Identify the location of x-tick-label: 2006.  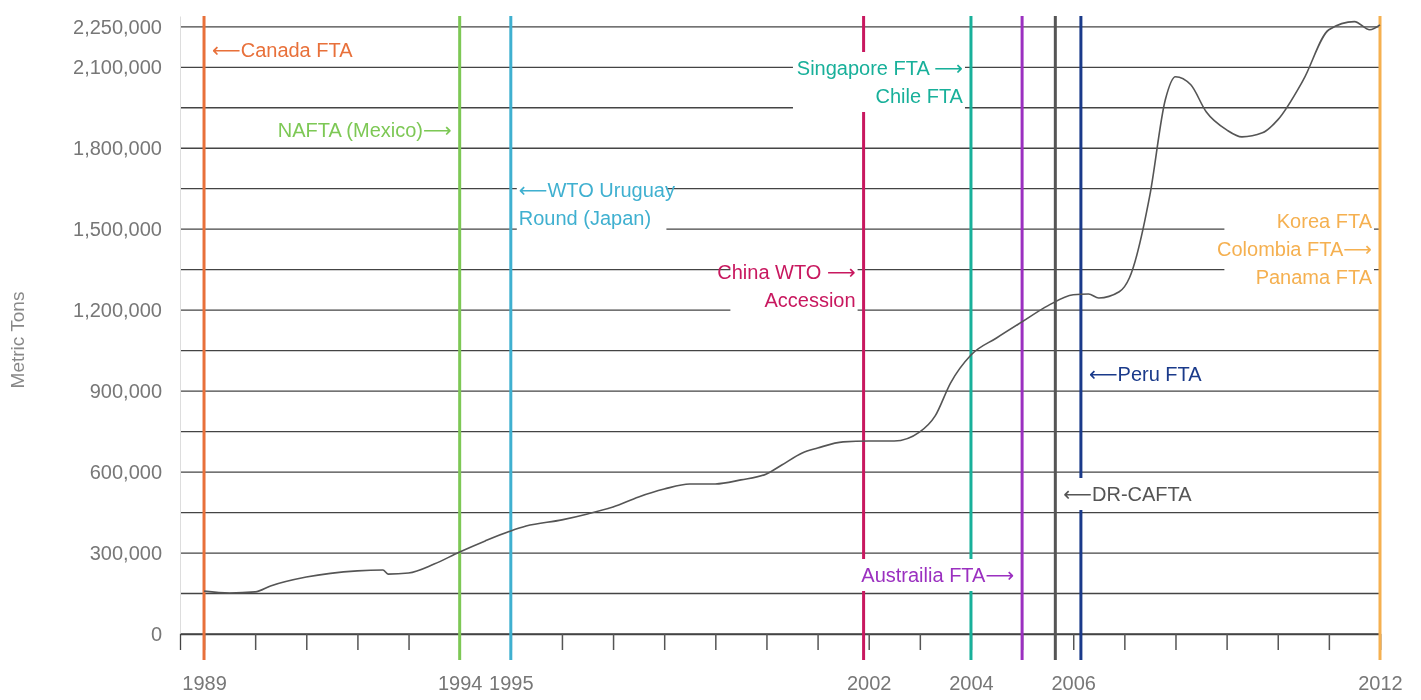
(1073, 683).